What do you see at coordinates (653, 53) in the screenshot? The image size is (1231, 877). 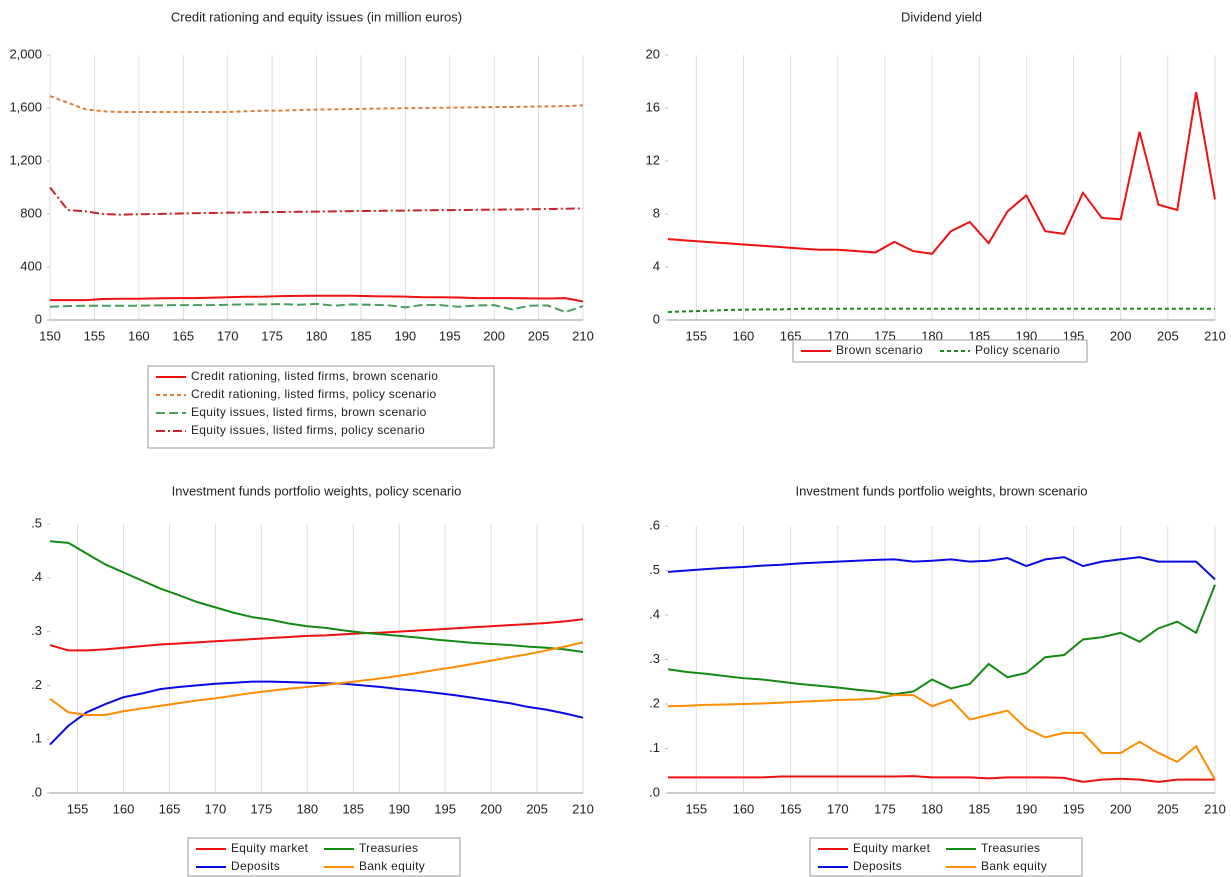 I see `y-tick-label: 20` at bounding box center [653, 53].